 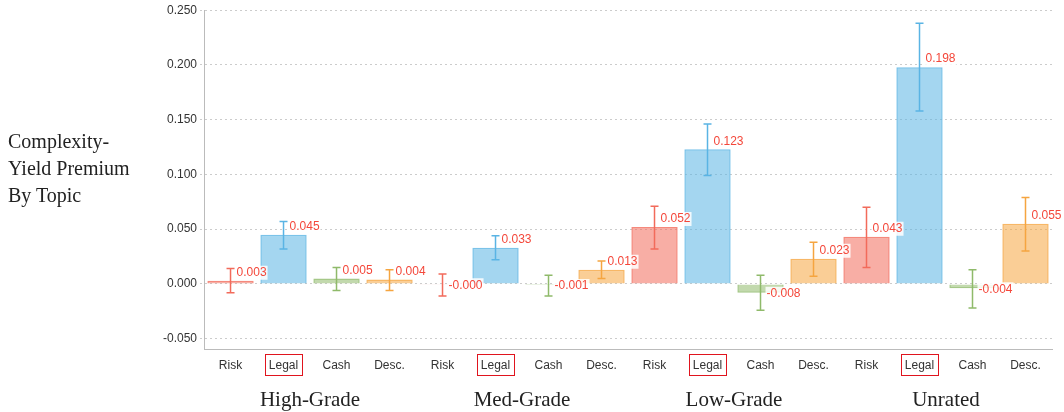 I want to click on text: Med-Grade, so click(x=522, y=399).